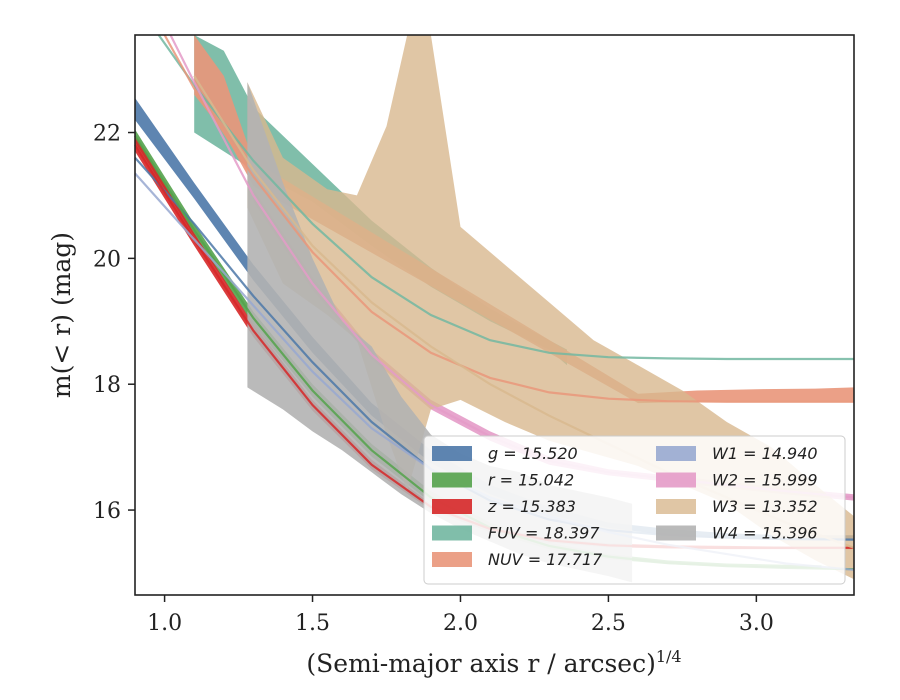  Describe the element at coordinates (765, 533) in the screenshot. I see `legend-label-w4: W4 = 15.396` at that location.